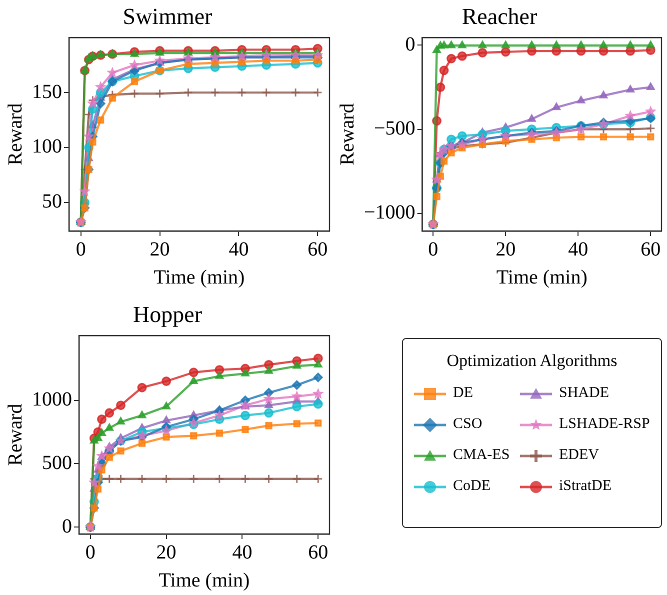  I want to click on legend-label: CSO, so click(467, 424).